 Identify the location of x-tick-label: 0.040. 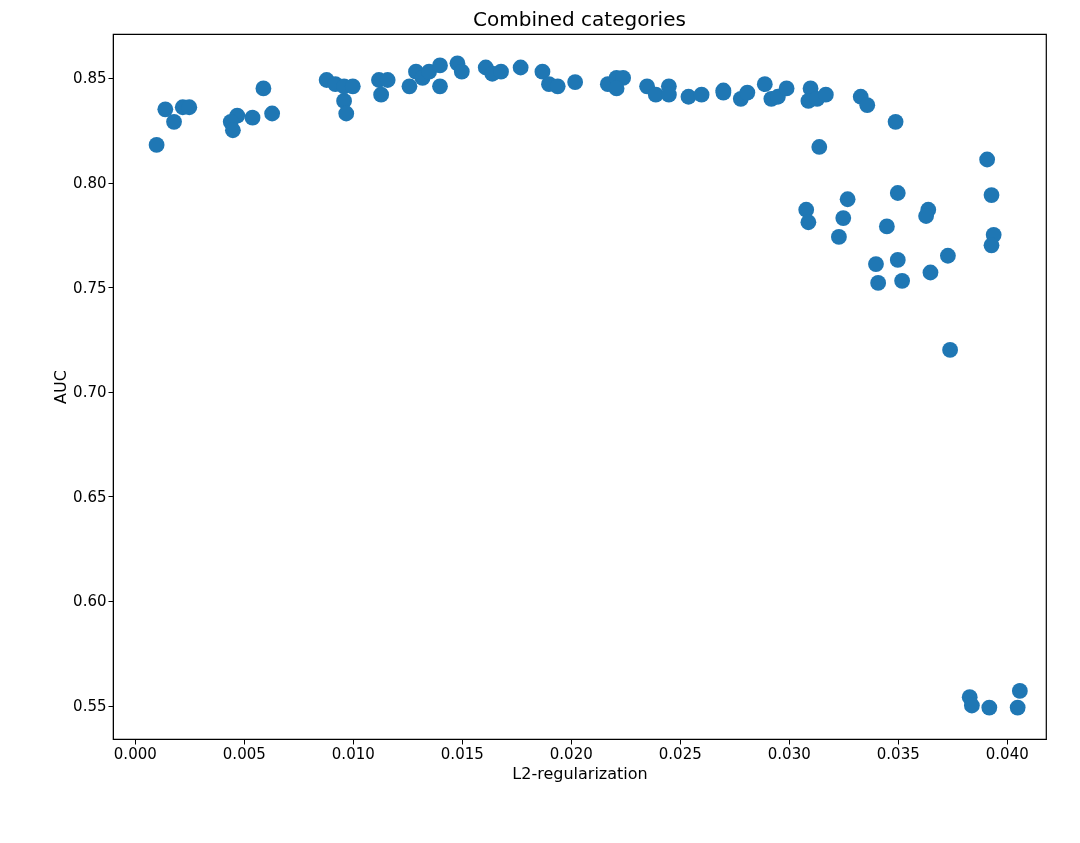
(1007, 753).